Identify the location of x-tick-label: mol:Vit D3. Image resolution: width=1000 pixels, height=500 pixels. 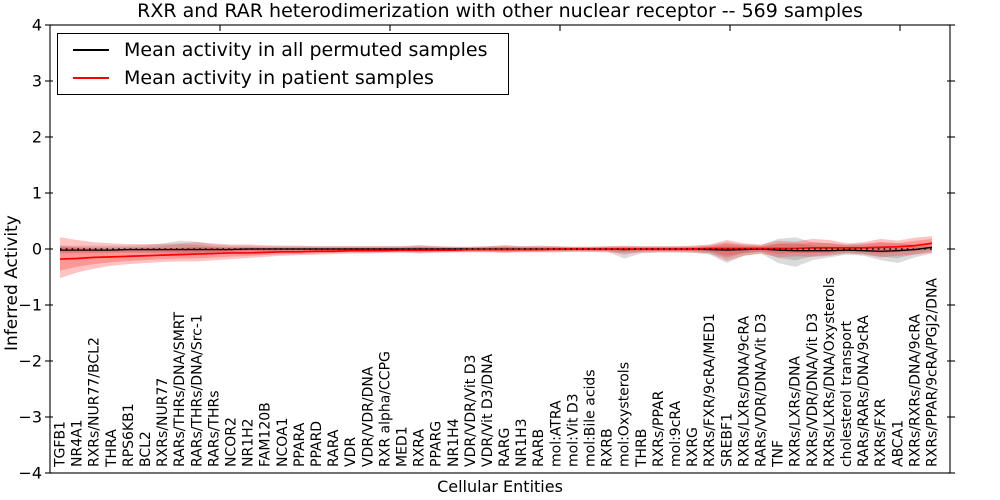
(573, 430).